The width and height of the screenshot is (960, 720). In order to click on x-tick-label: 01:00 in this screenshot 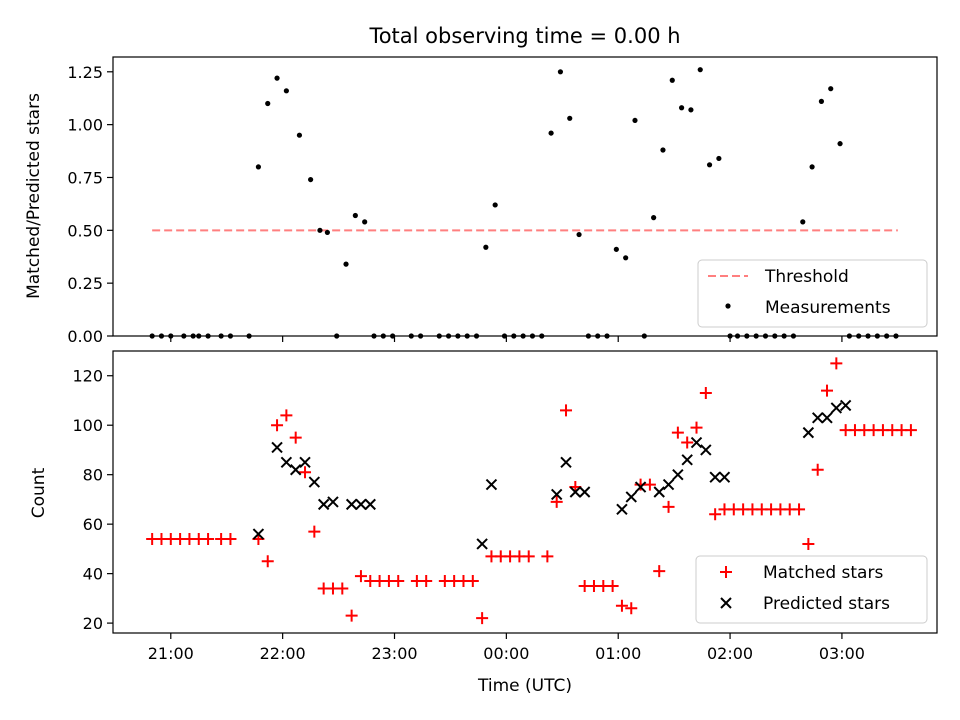, I will do `click(618, 653)`.